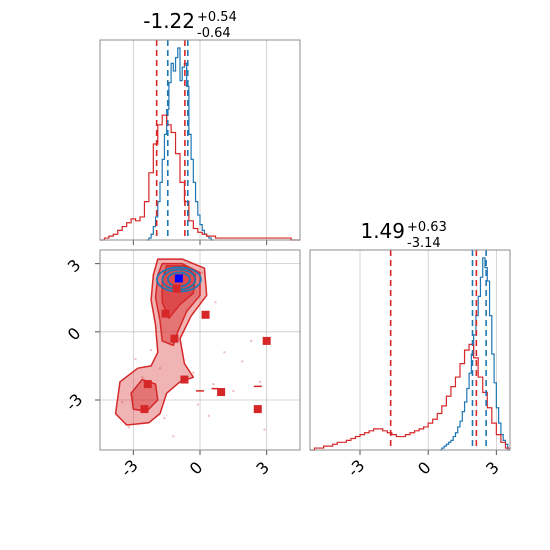 The image size is (550, 550). What do you see at coordinates (474, 354) in the screenshot?
I see `hist2-blue-series` at bounding box center [474, 354].